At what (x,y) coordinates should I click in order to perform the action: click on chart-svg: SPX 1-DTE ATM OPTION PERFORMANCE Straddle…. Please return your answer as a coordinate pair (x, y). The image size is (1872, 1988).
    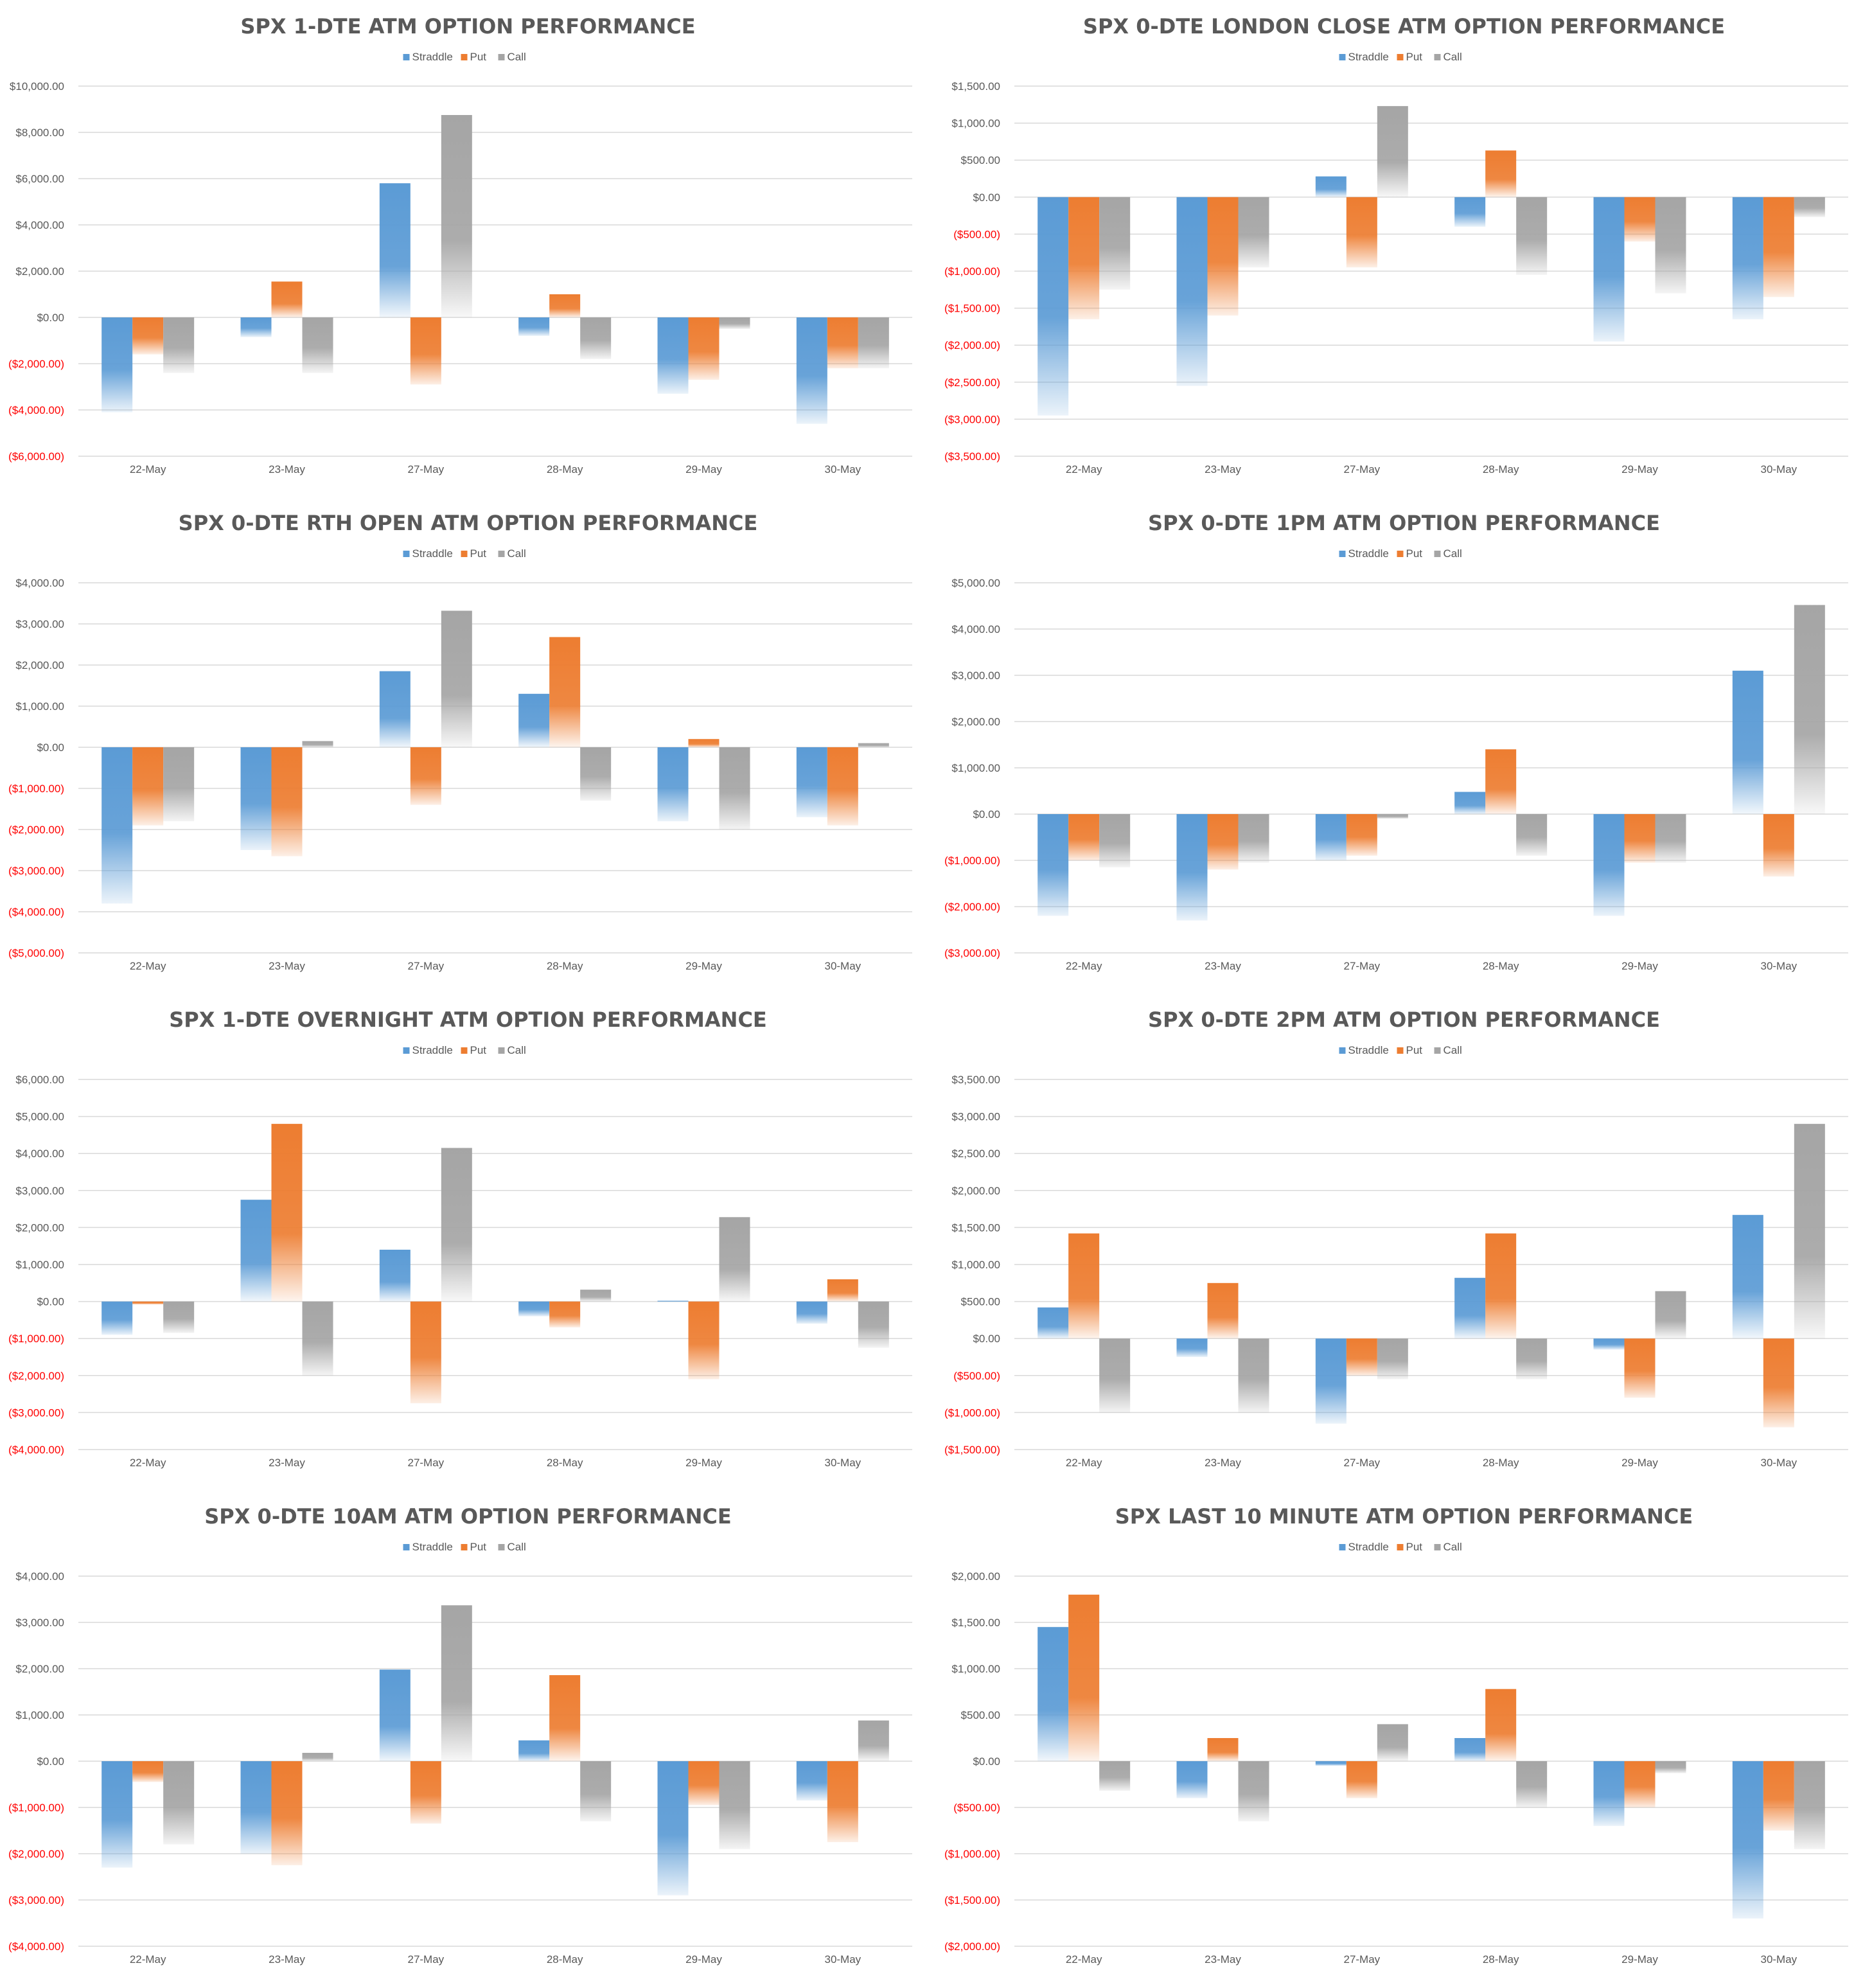
    Looking at the image, I should click on (460, 244).